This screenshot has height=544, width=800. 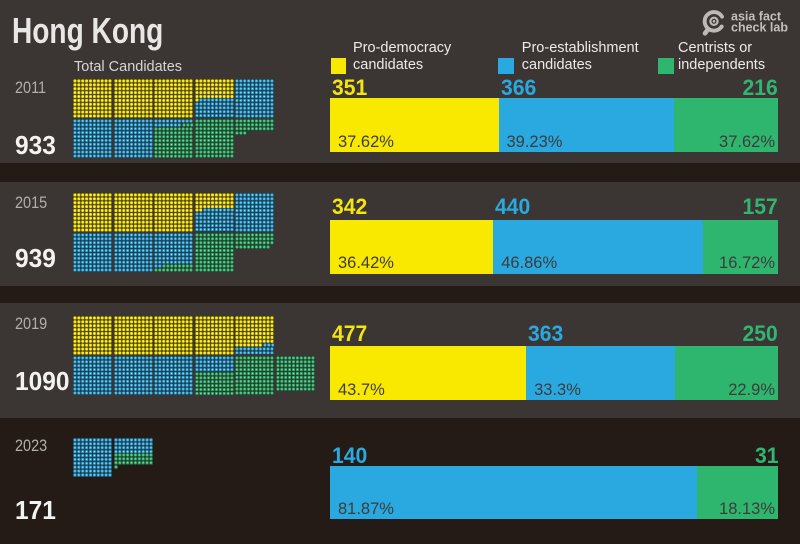 I want to click on svg-text: check lab, so click(x=759, y=28).